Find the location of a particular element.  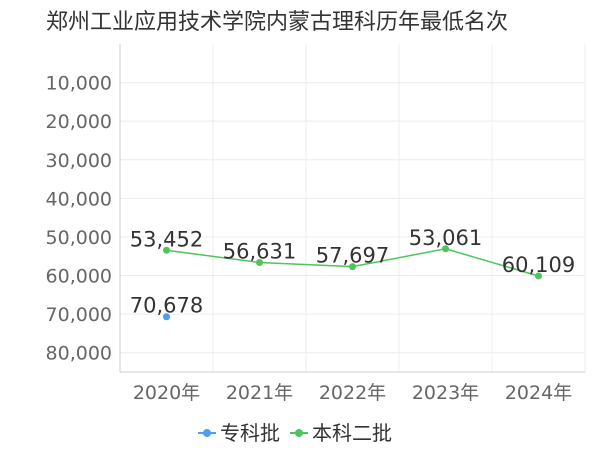

y-tick-label: 10,000 is located at coordinates (79, 84).